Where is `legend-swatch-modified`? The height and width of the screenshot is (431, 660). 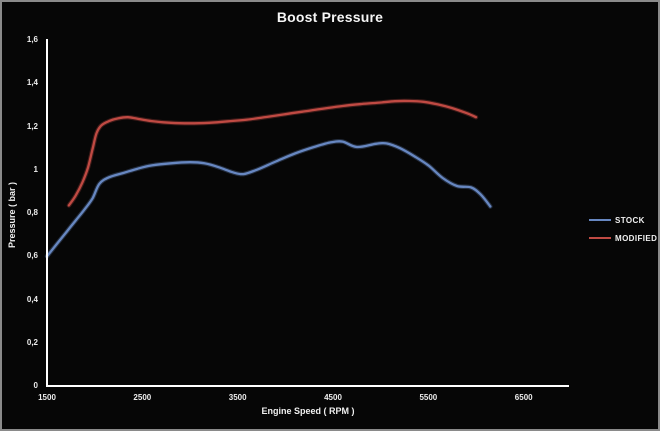
legend-swatch-modified is located at coordinates (600, 238).